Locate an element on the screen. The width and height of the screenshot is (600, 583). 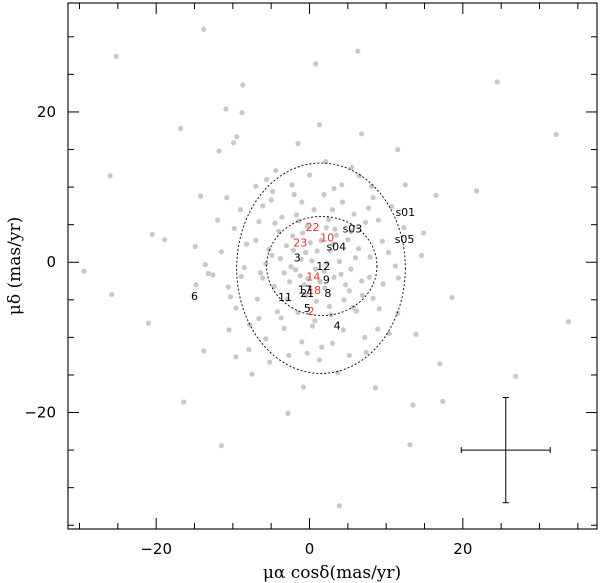
outer-ellipse is located at coordinates (321, 268).